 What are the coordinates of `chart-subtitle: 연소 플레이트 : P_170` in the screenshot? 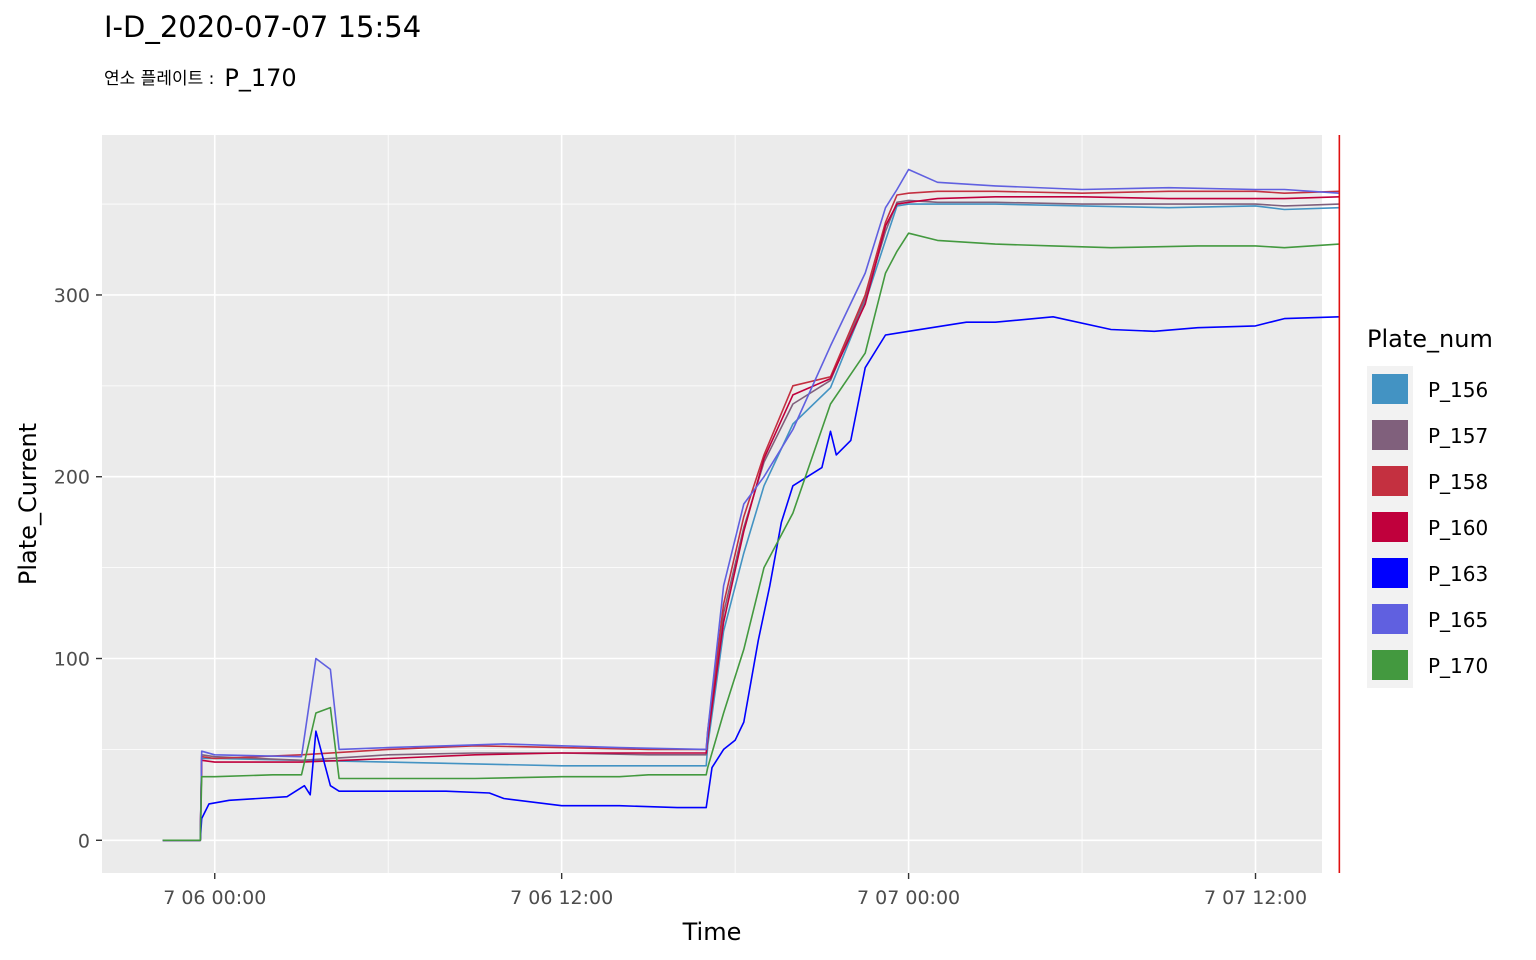 It's located at (200, 77).